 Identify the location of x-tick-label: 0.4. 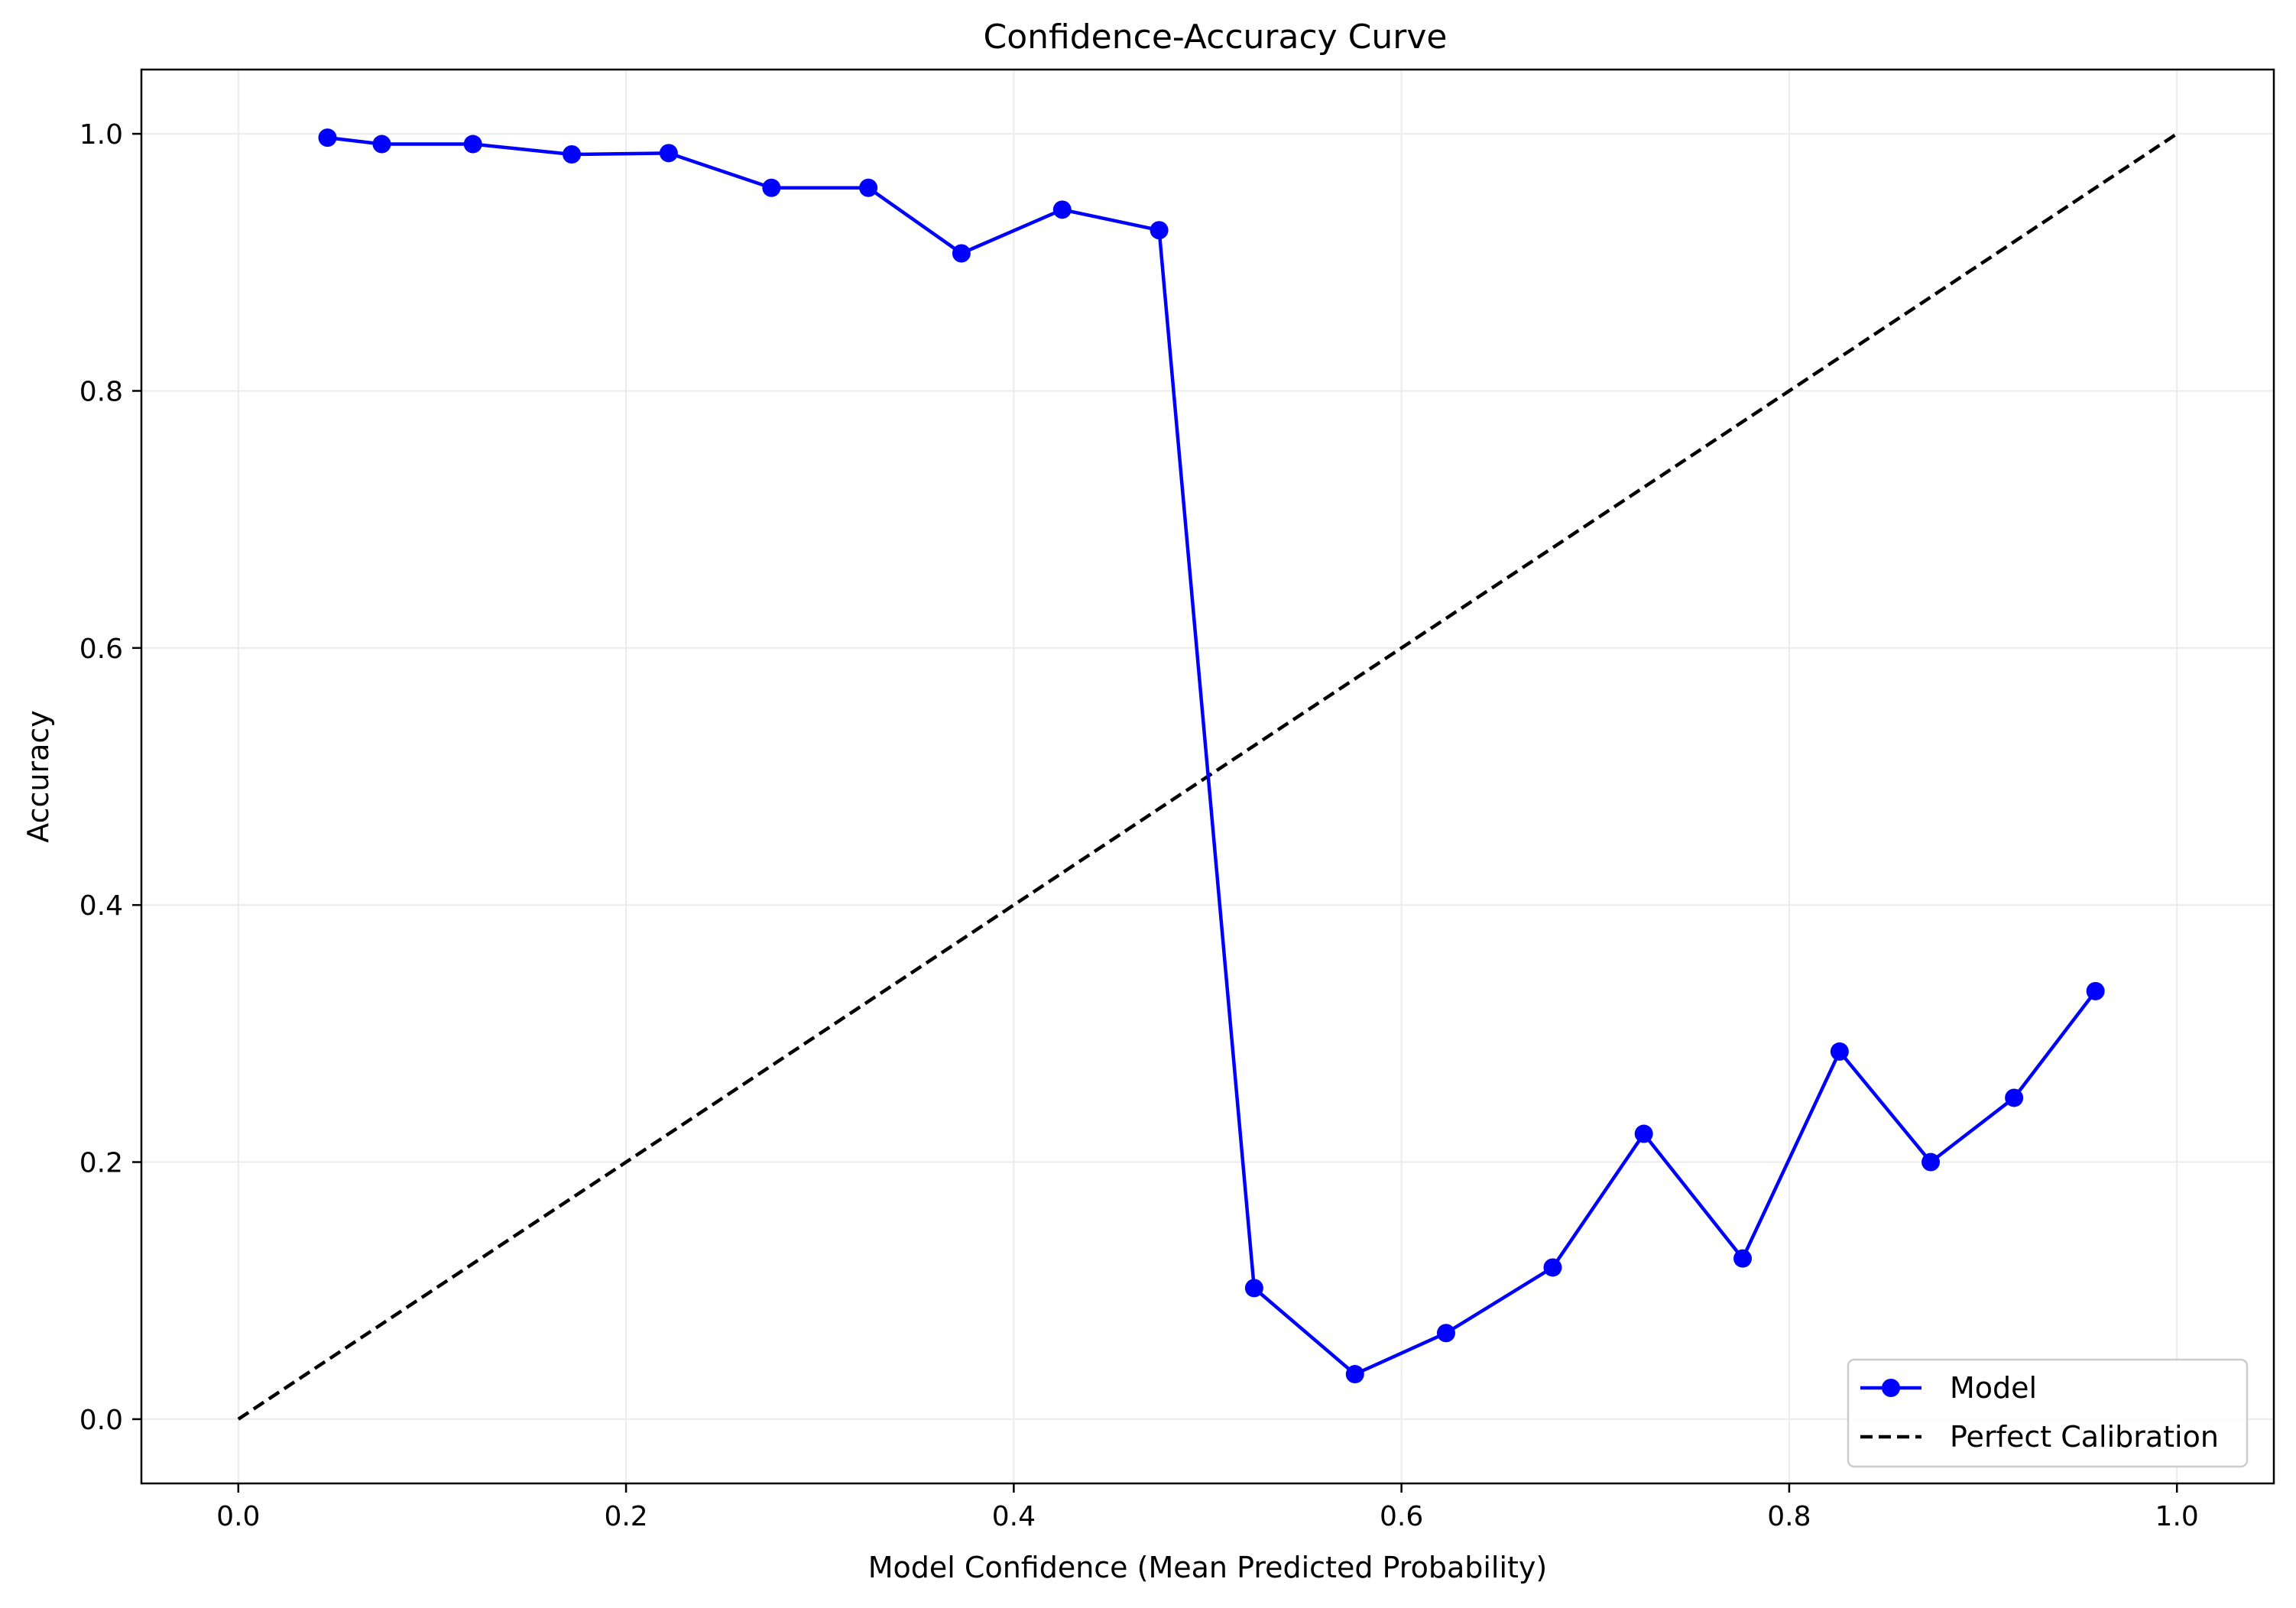
(1014, 1516).